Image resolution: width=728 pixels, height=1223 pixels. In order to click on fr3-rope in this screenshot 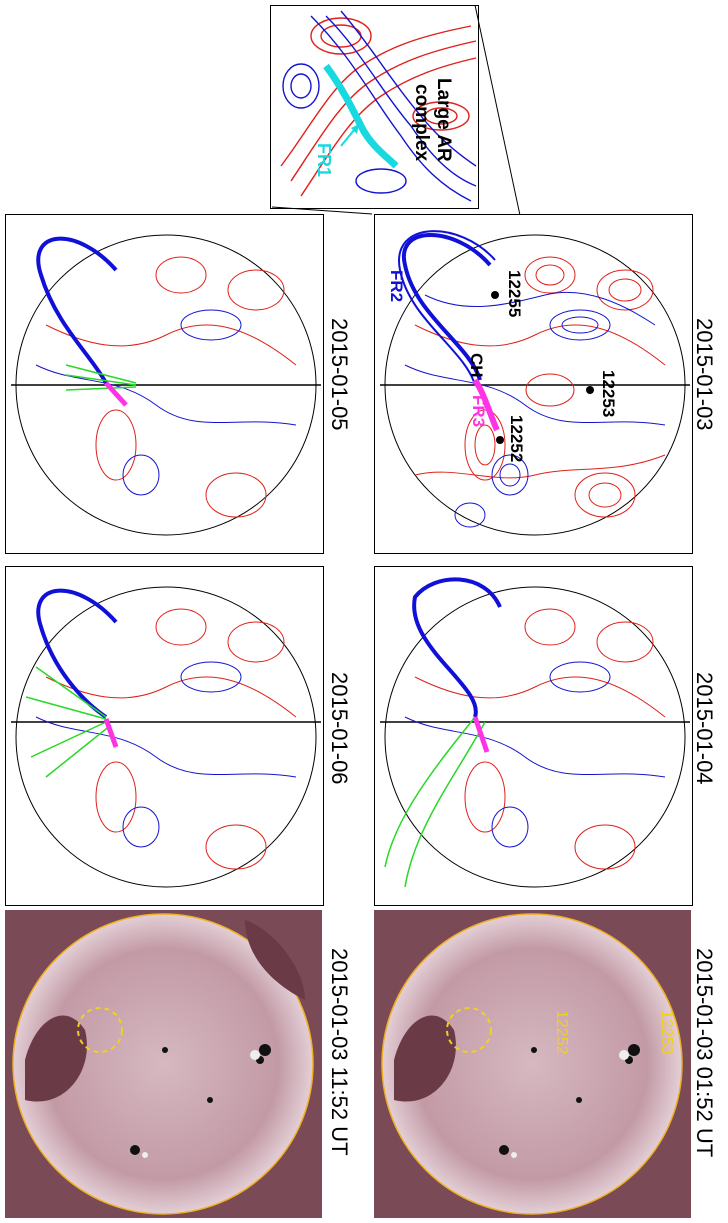, I will do `click(486, 405)`.